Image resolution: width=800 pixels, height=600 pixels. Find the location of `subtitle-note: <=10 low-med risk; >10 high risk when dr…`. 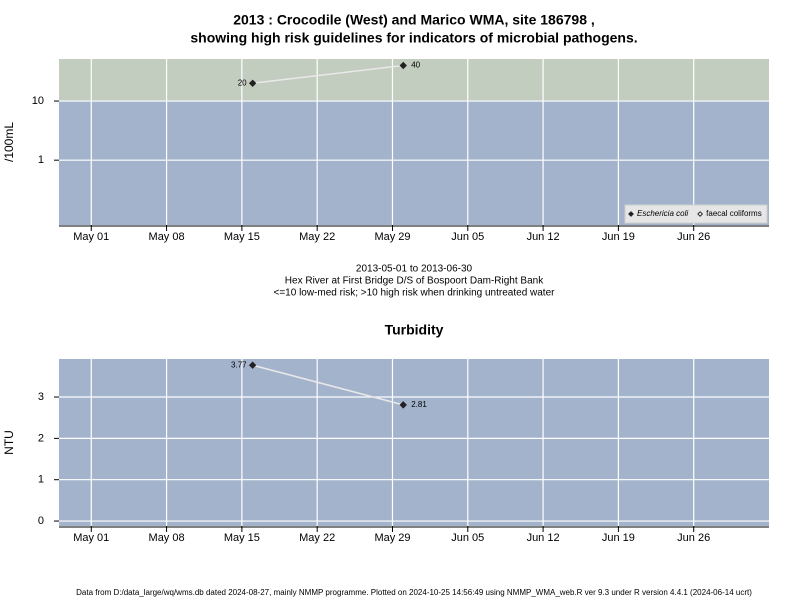

subtitle-note: <=10 low-med risk; >10 high risk when dr… is located at coordinates (415, 293).